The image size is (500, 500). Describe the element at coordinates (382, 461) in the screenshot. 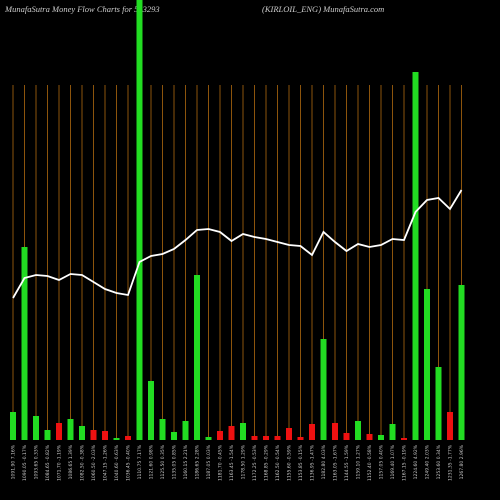

I see `x-tick-label: 1157.05 0.40%` at that location.